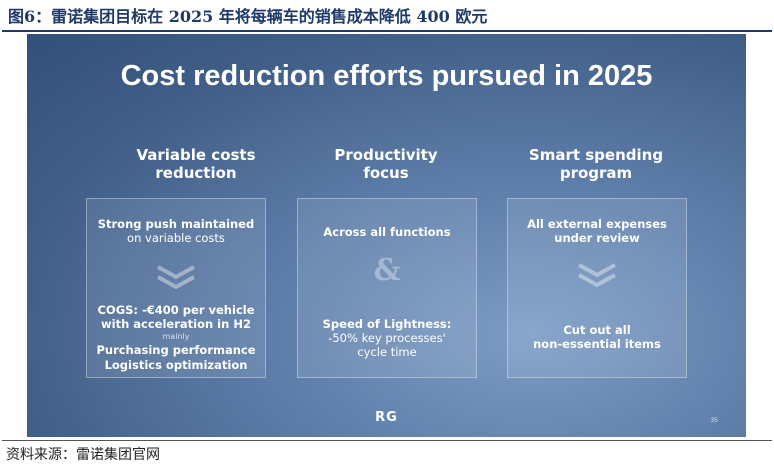 The height and width of the screenshot is (467, 774). Describe the element at coordinates (387, 270) in the screenshot. I see `ampersand-icon: &` at that location.